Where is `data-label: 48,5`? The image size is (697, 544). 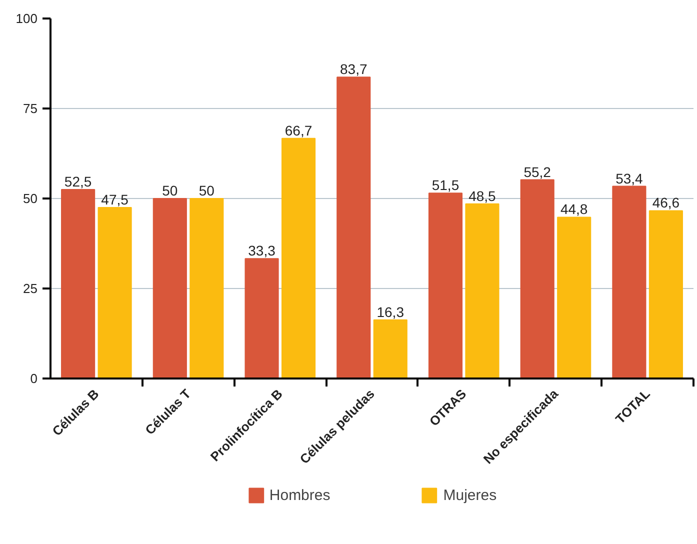
data-label: 48,5 is located at coordinates (482, 196).